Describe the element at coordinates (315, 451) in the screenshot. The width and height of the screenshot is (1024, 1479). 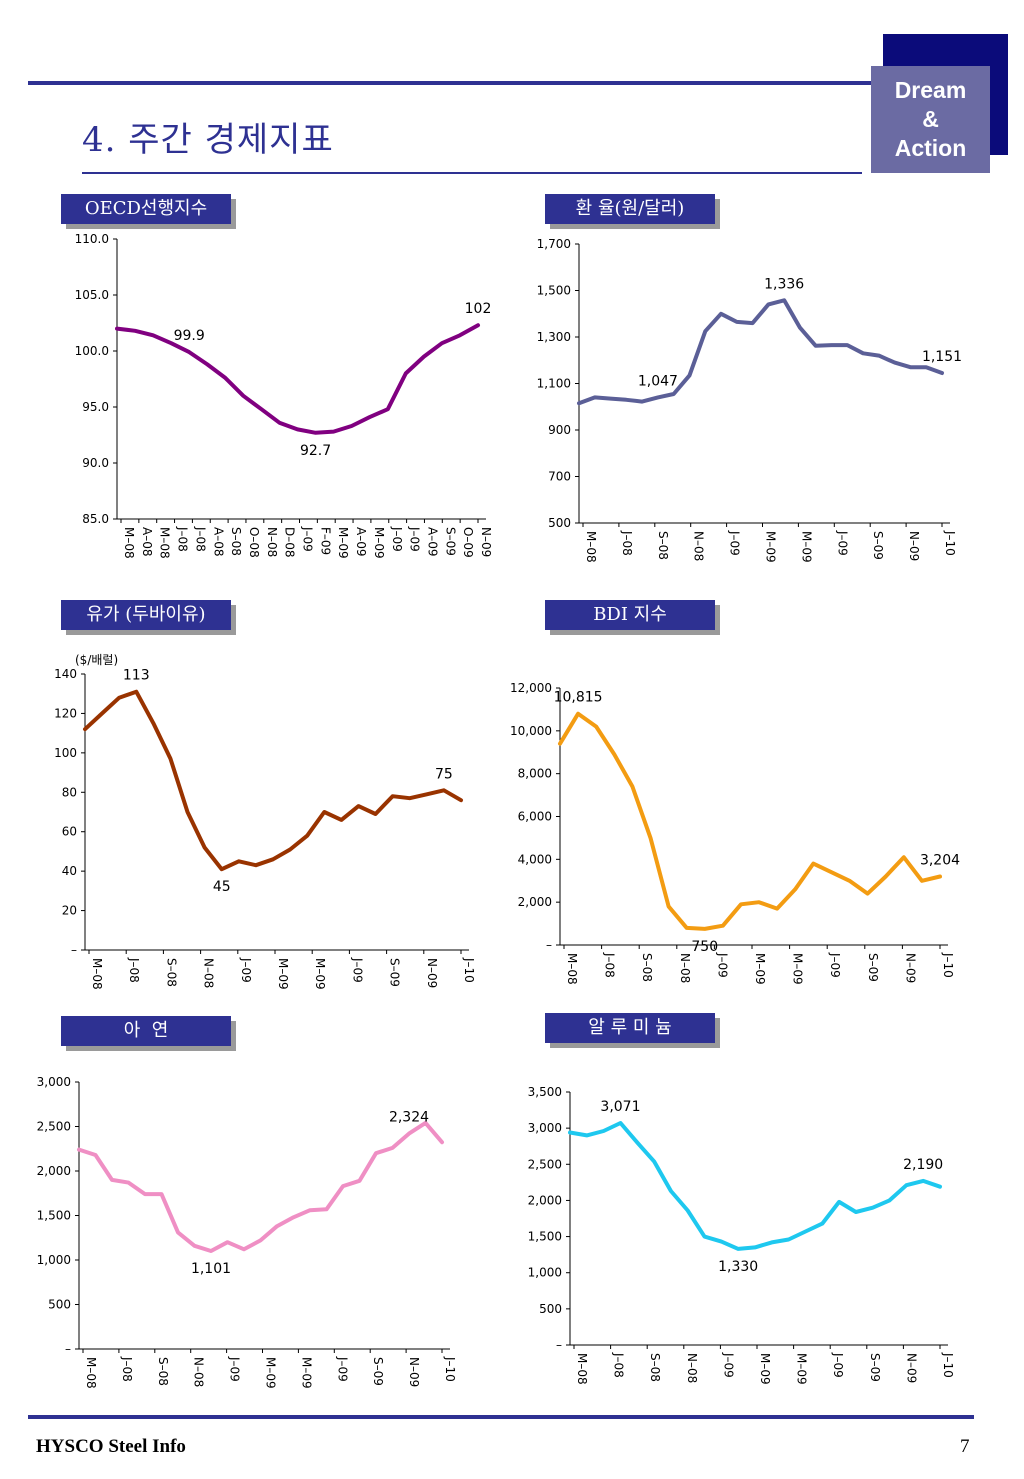
I see `data-label: 92.7` at that location.